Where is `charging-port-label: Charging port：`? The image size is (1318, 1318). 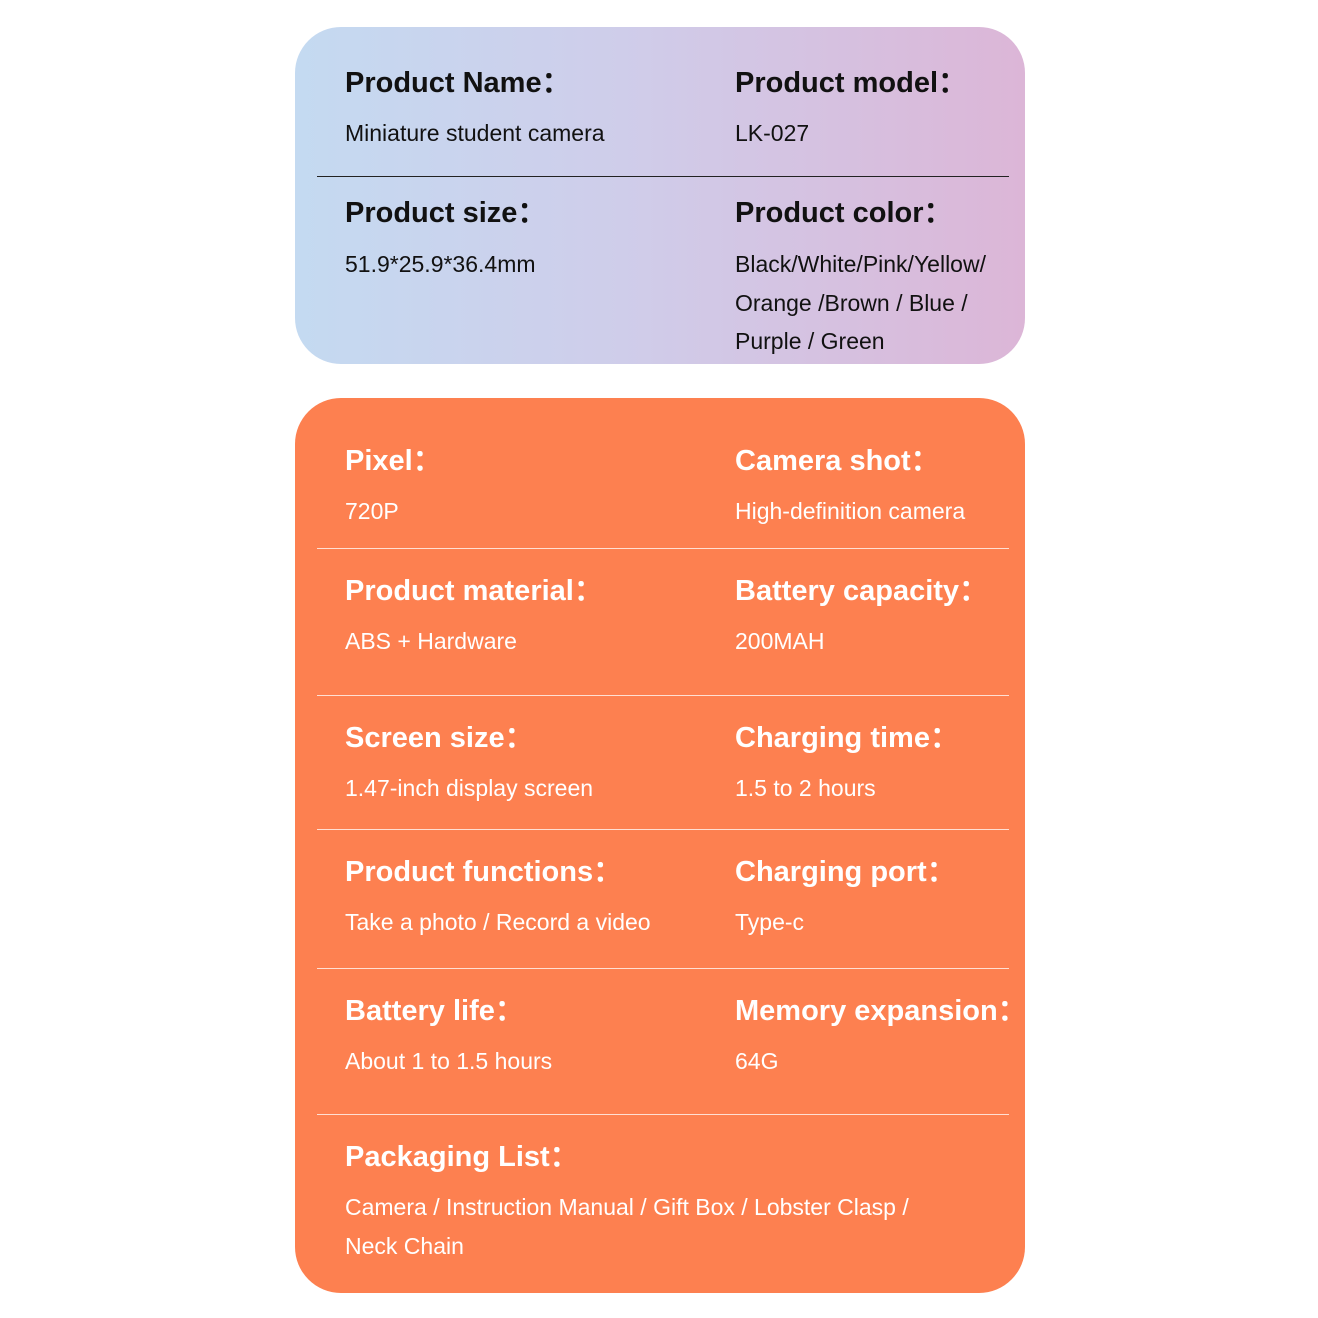
charging-port-label: Charging port： is located at coordinates (845, 872).